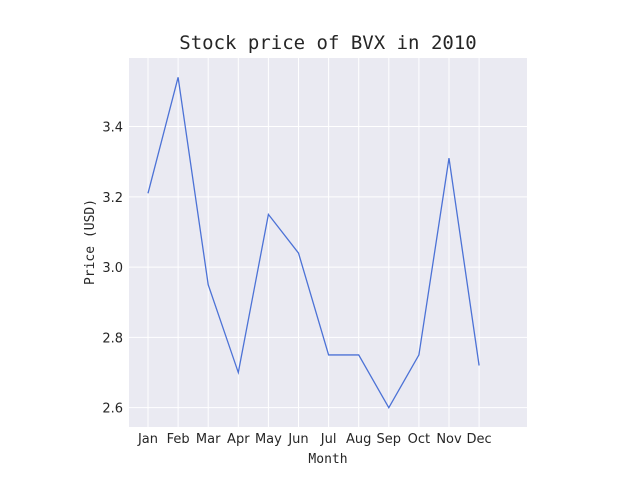 The image size is (640, 480). I want to click on x-tick-label-feb: Feb, so click(178, 439).